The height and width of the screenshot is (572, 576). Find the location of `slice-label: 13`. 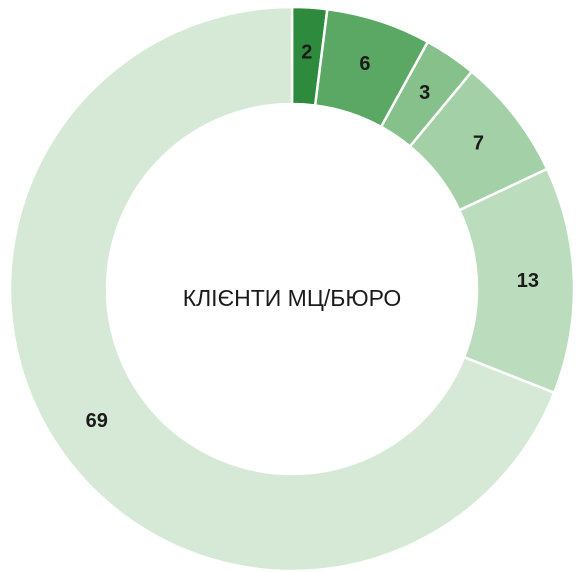

slice-label: 13 is located at coordinates (528, 281).